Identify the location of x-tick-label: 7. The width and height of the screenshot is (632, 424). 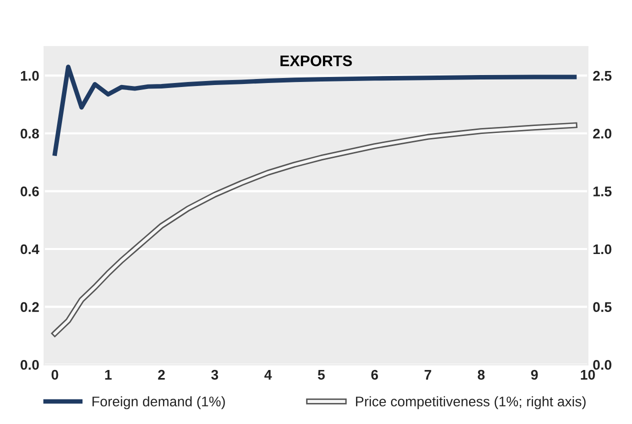
(428, 375).